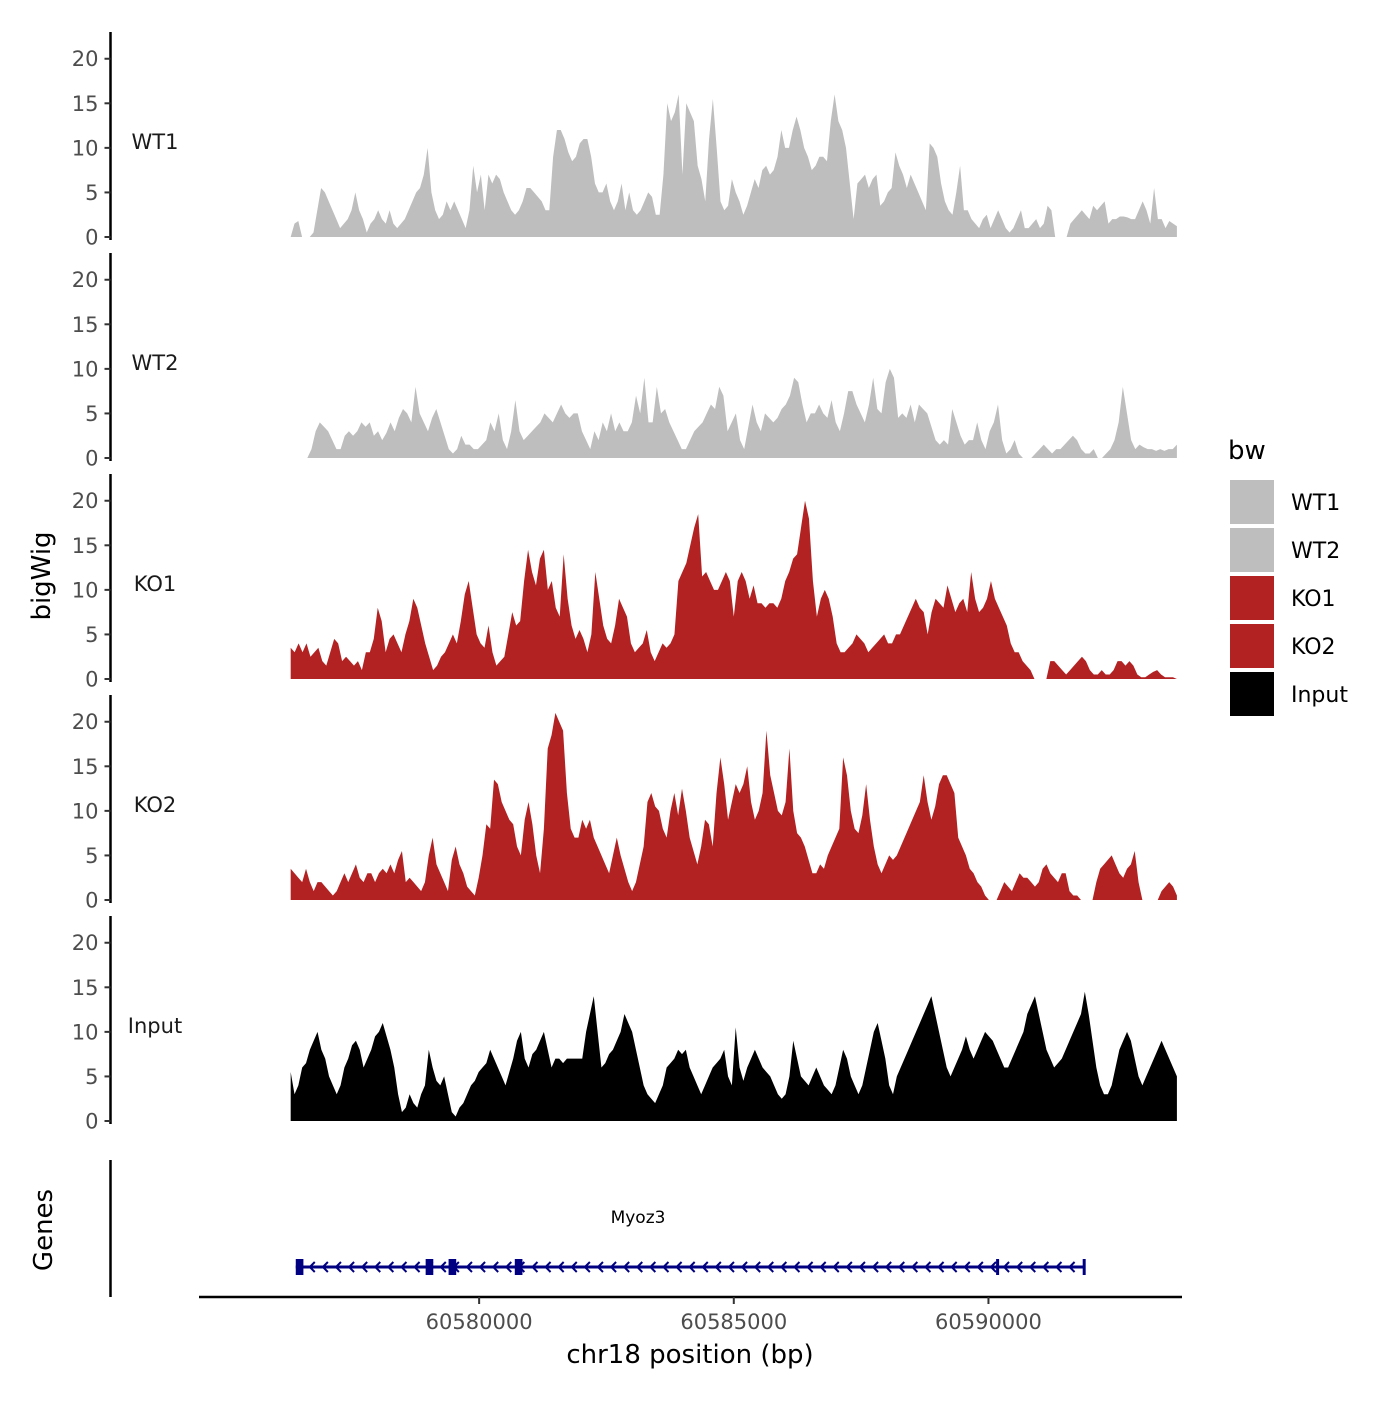 Image resolution: width=1400 pixels, height=1405 pixels. Describe the element at coordinates (155, 1026) in the screenshot. I see `track-label-input: Input` at that location.